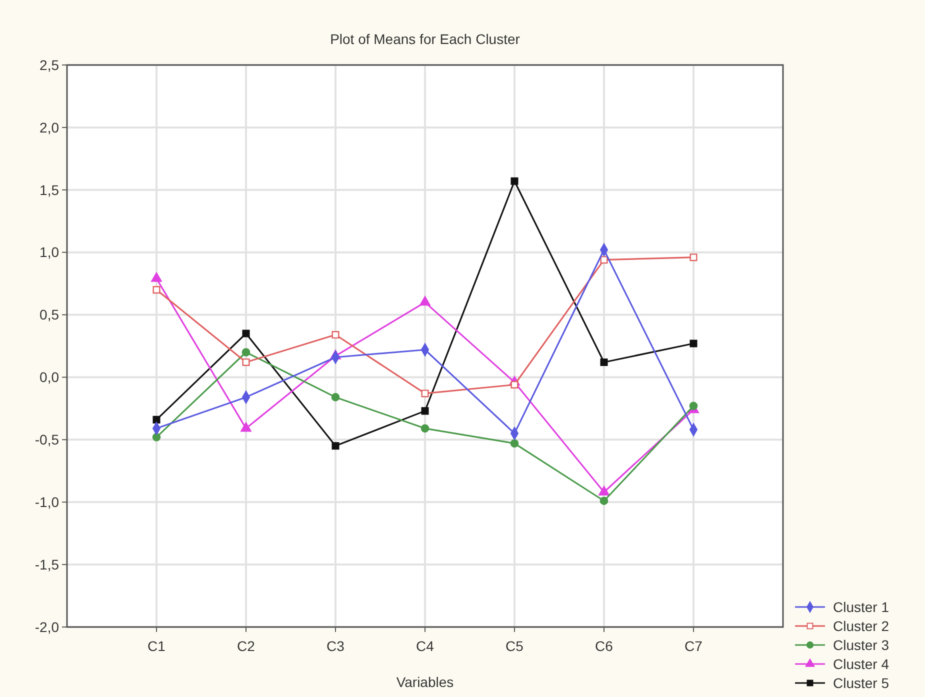 The width and height of the screenshot is (925, 697). Describe the element at coordinates (47, 502) in the screenshot. I see `y-tick-label: -1,0` at that location.